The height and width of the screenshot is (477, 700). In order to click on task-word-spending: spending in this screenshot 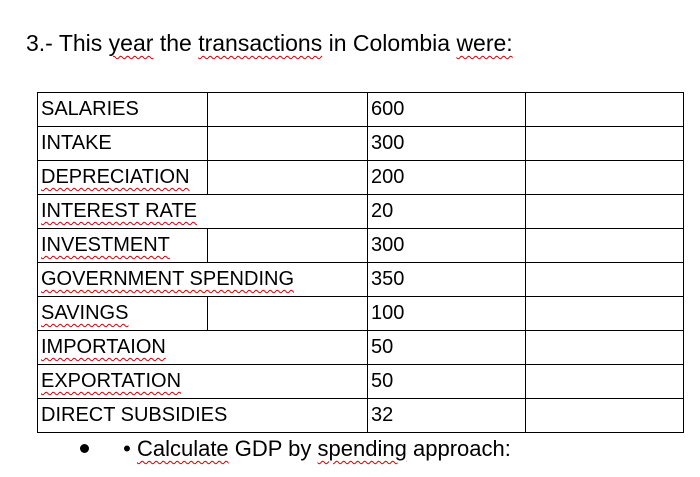, I will do `click(362, 448)`.